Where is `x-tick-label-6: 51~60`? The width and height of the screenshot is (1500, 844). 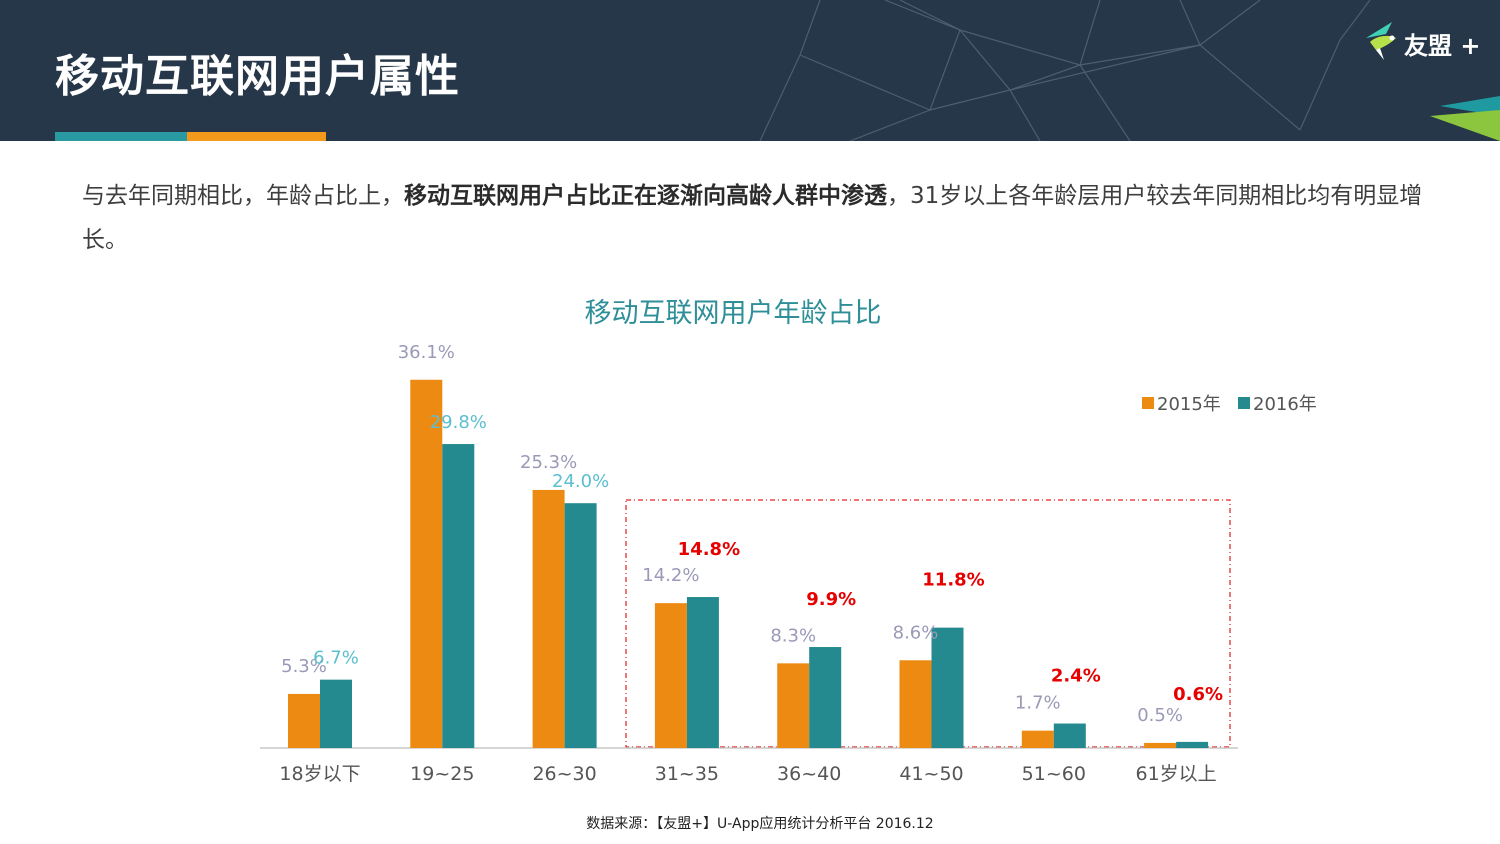 x-tick-label-6: 51~60 is located at coordinates (1054, 774).